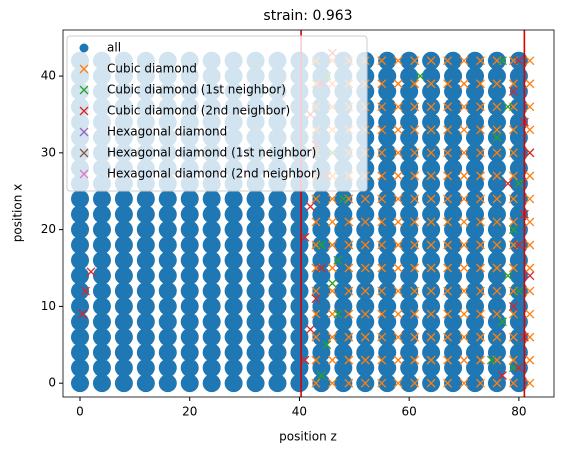 Image resolution: width=563 pixels, height=454 pixels. I want to click on legend-label: Hexagonal diamond (1st neighbor), so click(211, 153).